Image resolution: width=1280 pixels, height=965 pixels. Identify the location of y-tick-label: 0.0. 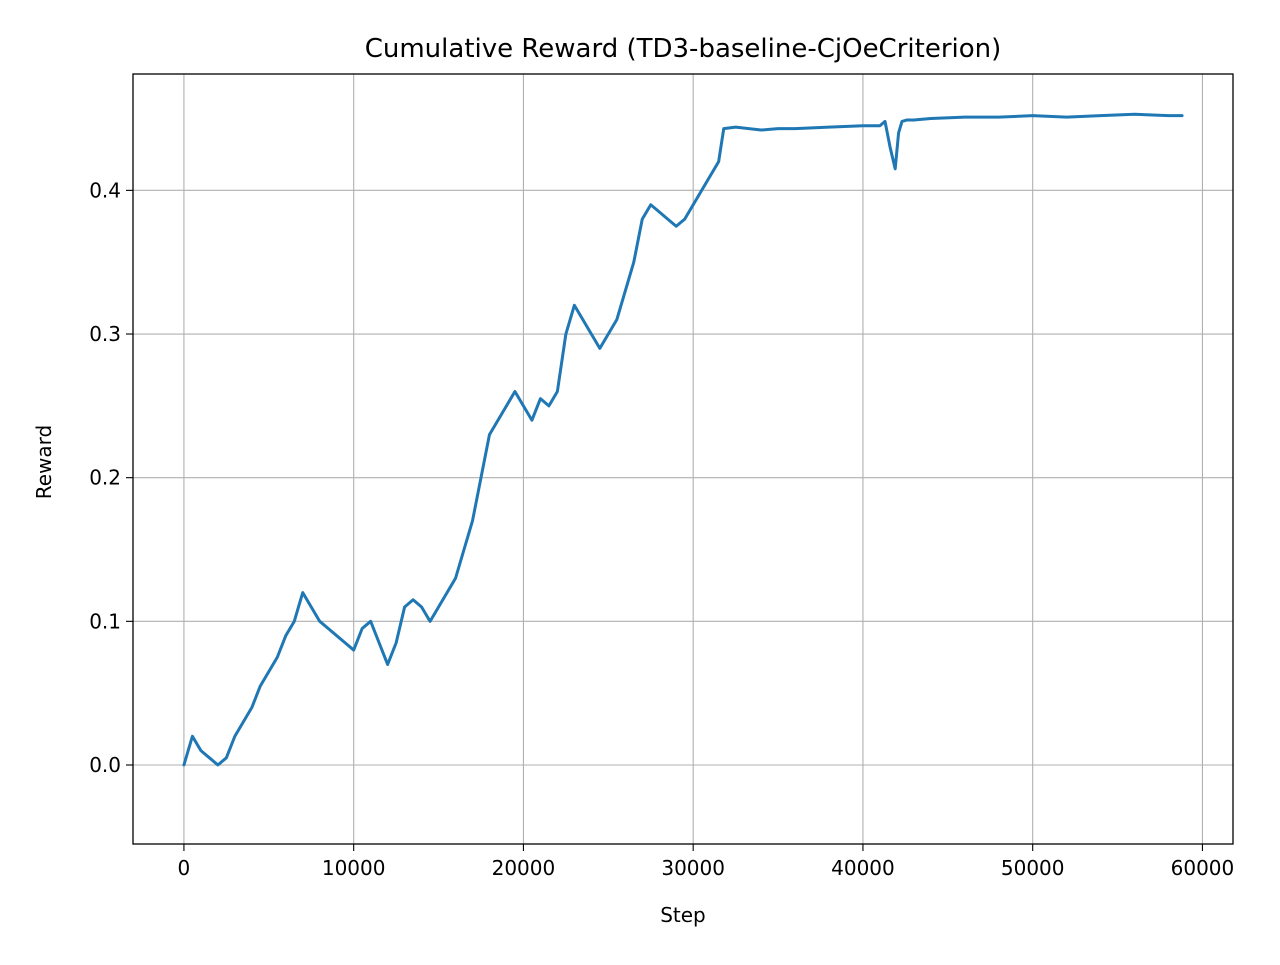
(105, 765).